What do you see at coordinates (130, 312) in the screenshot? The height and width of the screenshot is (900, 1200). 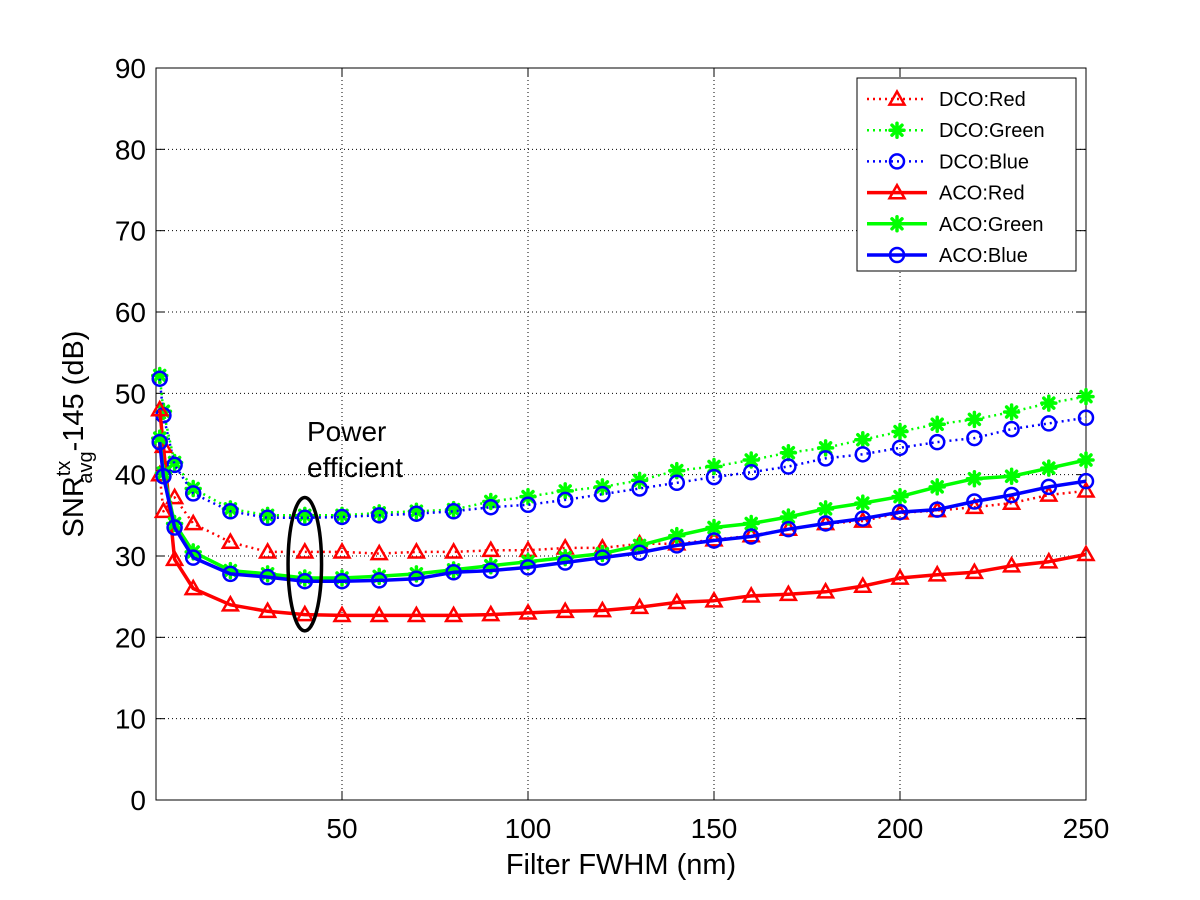 I see `y-tick-label: 60` at bounding box center [130, 312].